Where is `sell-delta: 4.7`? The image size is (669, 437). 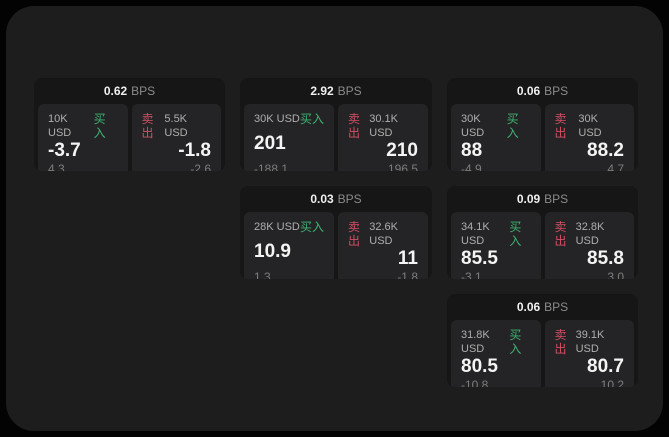 sell-delta: 4.7 is located at coordinates (615, 166).